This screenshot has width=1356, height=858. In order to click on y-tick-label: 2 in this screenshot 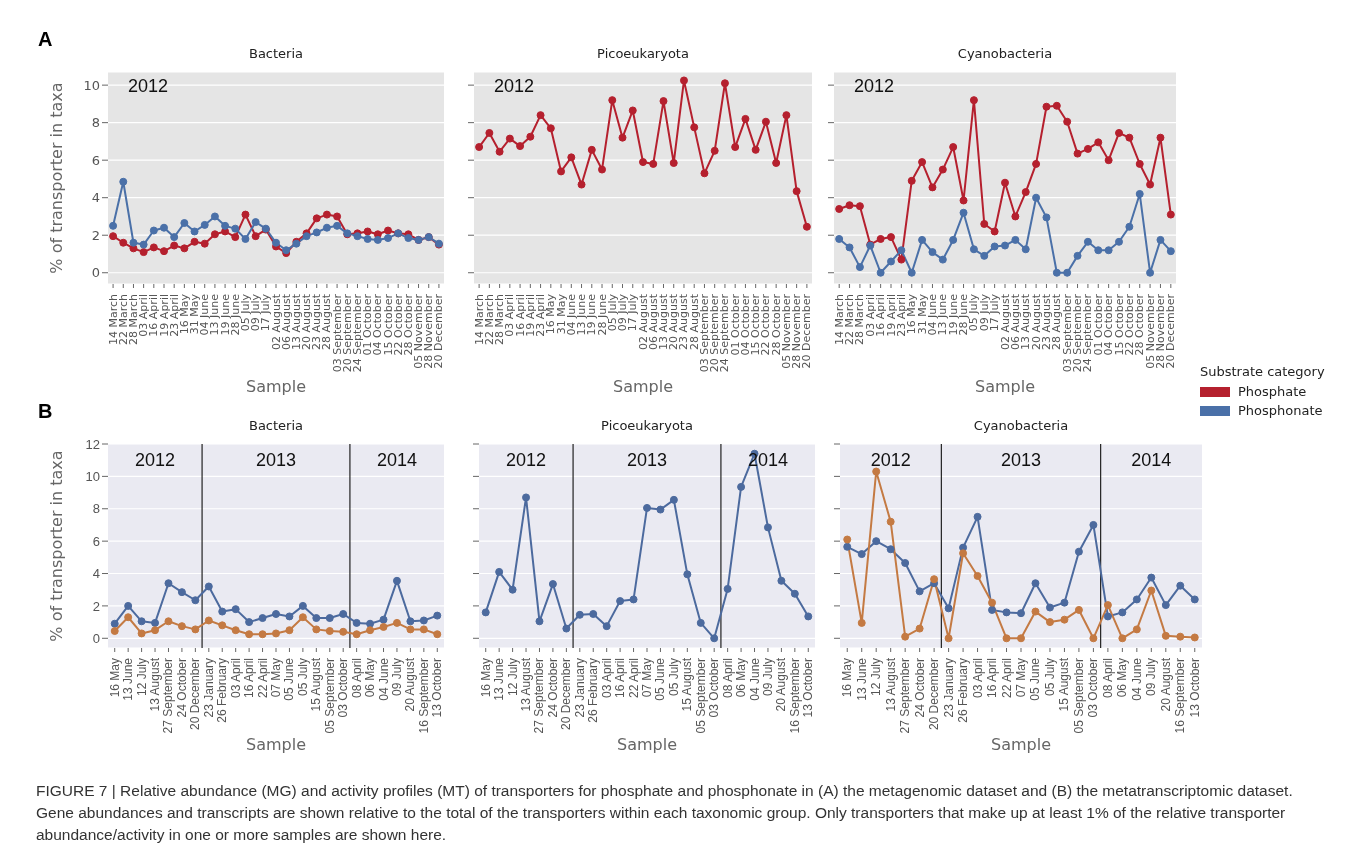, I will do `click(95, 235)`.